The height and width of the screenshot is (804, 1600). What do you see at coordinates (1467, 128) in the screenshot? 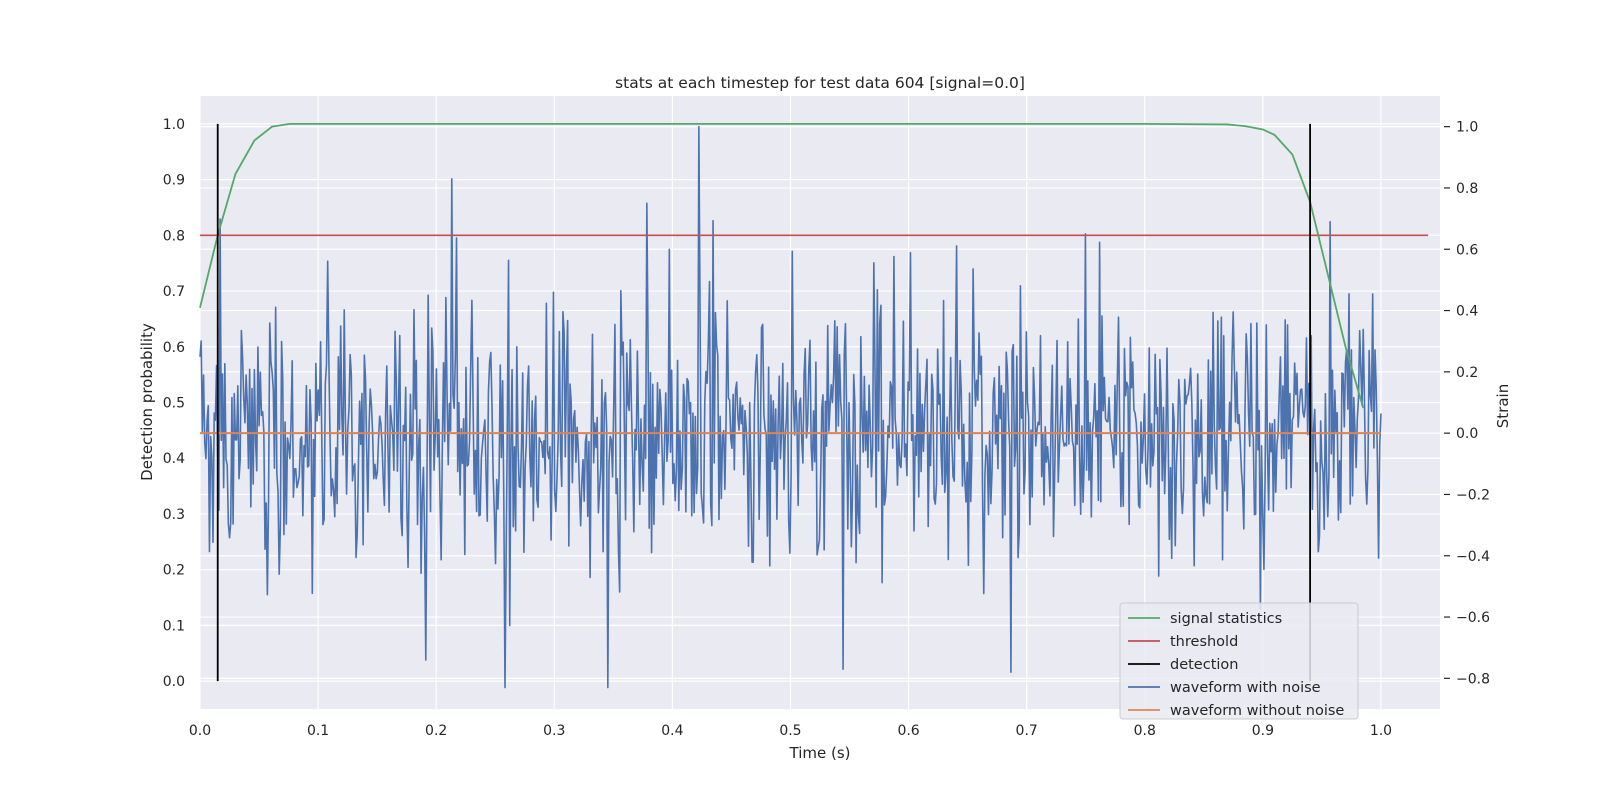
I see `y-right-tick-label: 1.0` at bounding box center [1467, 128].